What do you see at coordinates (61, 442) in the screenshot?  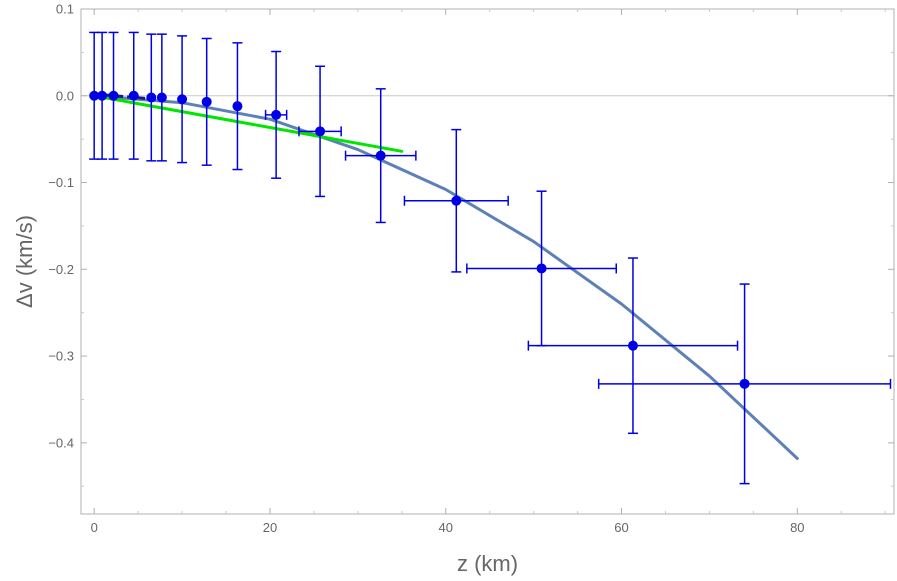 I see `y-tick-label: −0.4` at bounding box center [61, 442].